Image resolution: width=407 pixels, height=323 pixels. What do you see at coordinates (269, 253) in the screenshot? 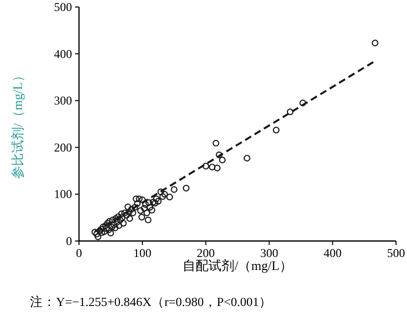
I see `x-tick-label: 300` at bounding box center [269, 253].